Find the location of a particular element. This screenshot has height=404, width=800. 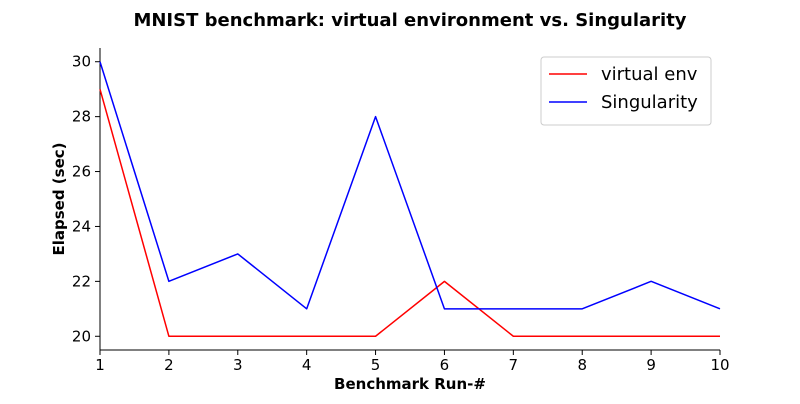

y-tick-label: 20 is located at coordinates (81, 336).